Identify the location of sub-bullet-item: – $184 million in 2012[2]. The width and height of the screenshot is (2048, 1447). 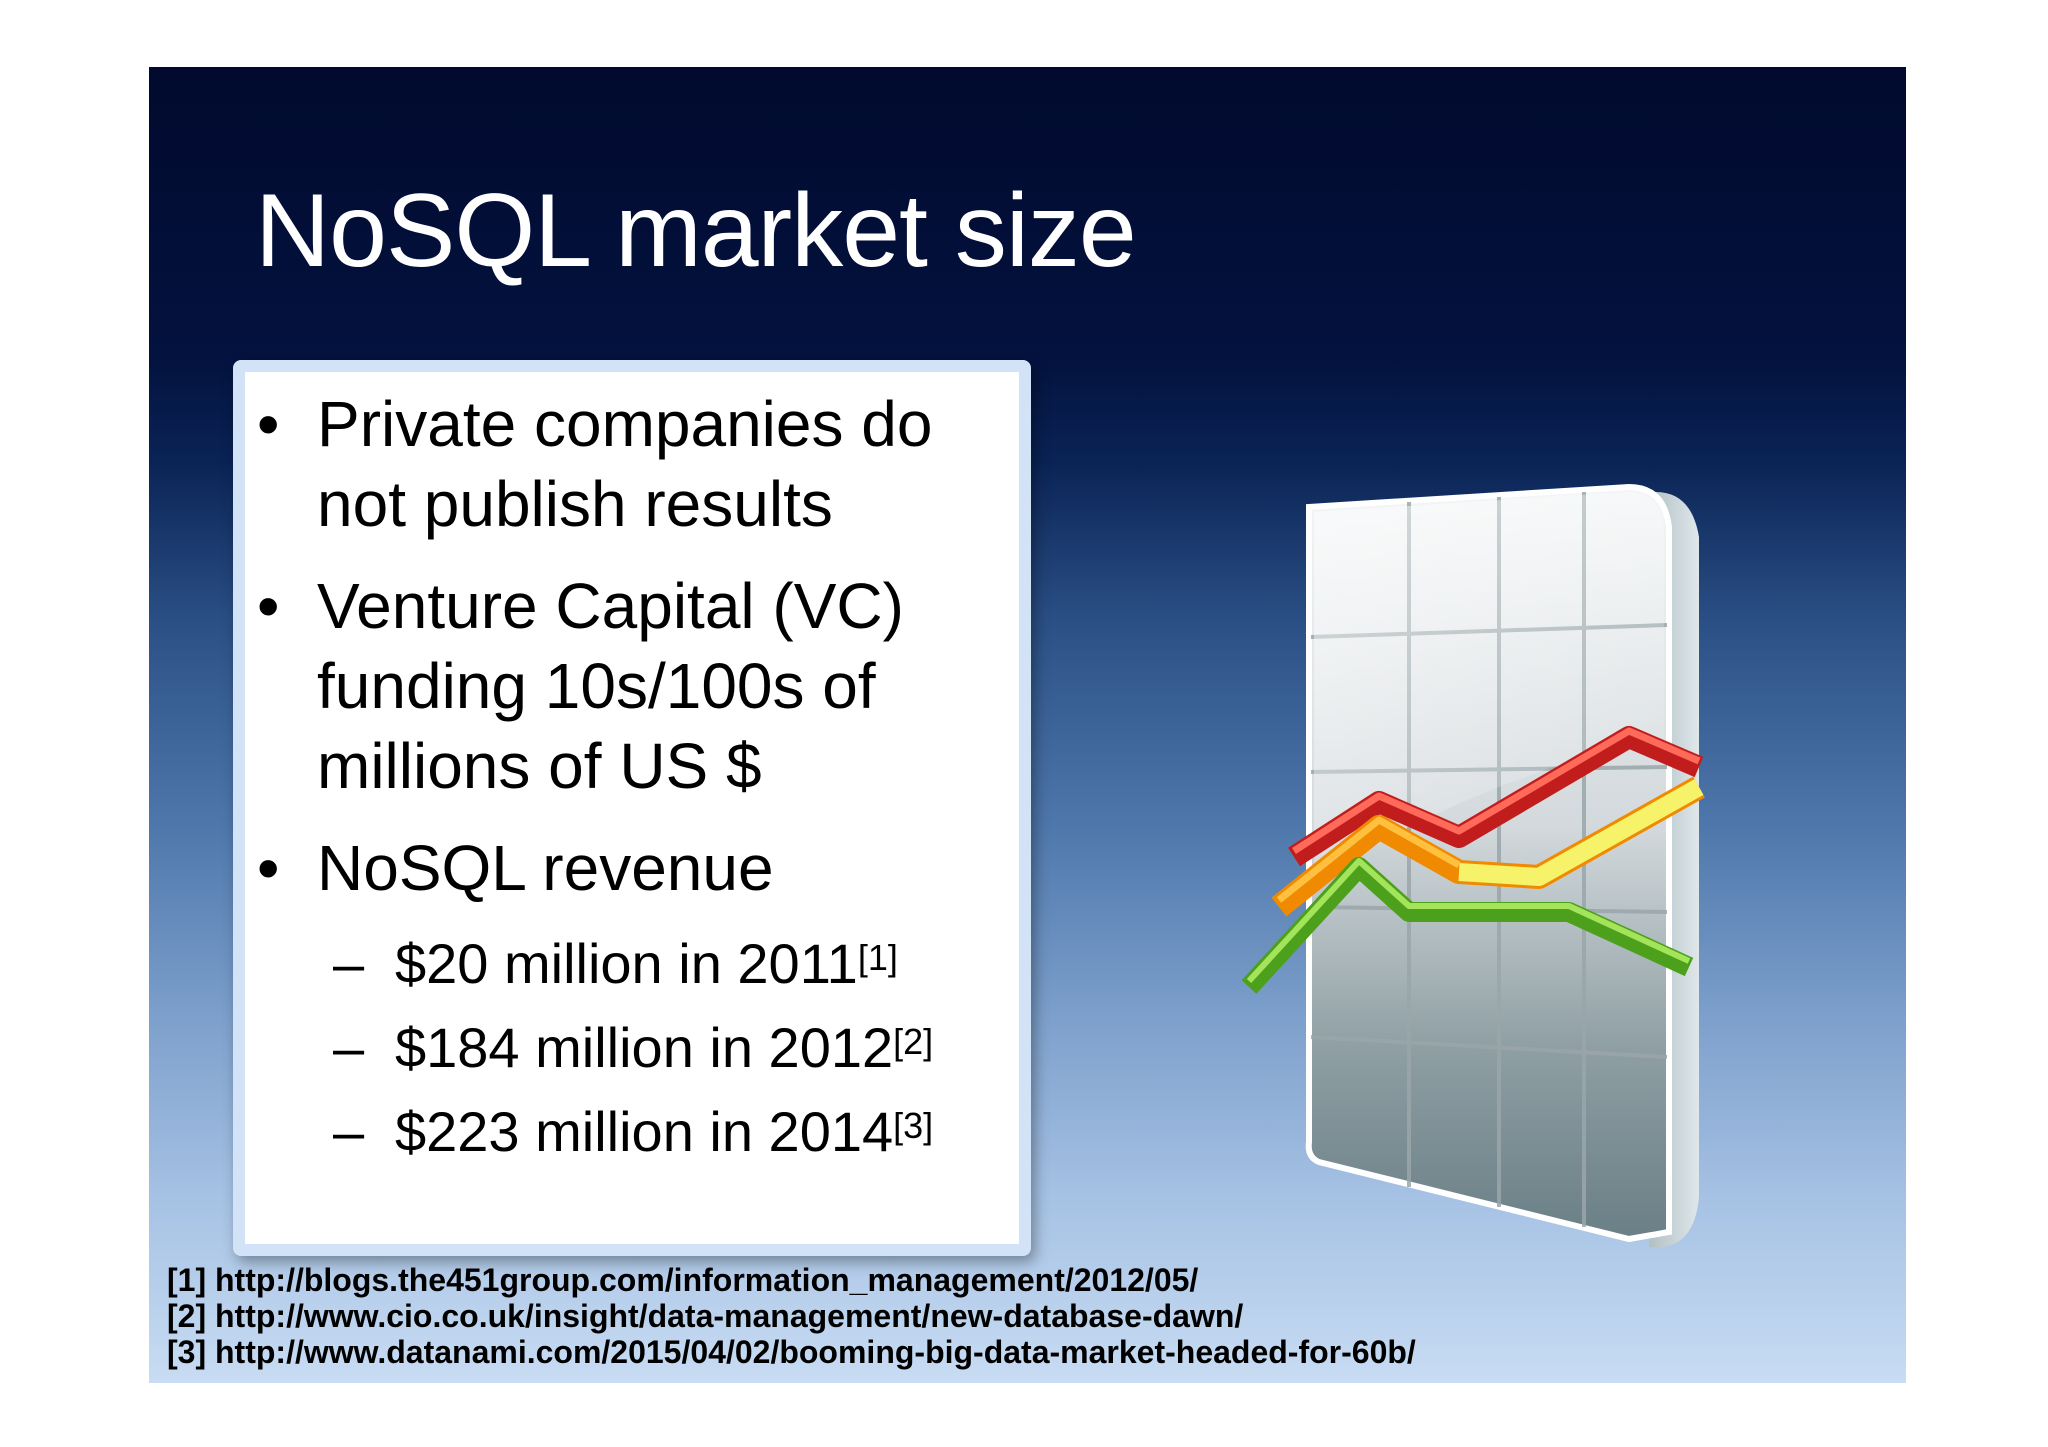
(632, 1048).